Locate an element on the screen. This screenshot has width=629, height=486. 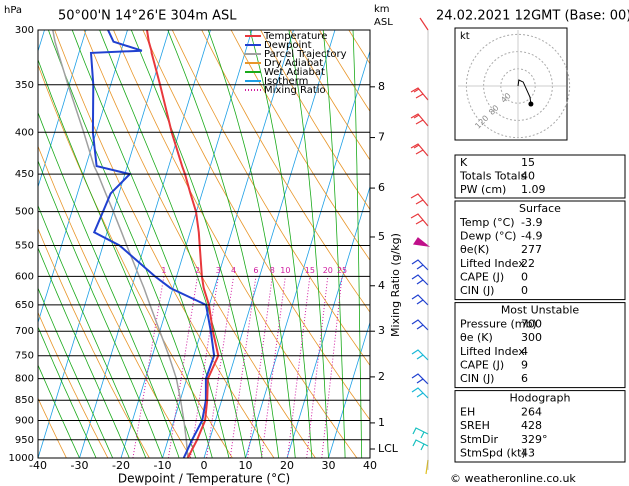
table-value: 277 is located at coordinates (531, 249).